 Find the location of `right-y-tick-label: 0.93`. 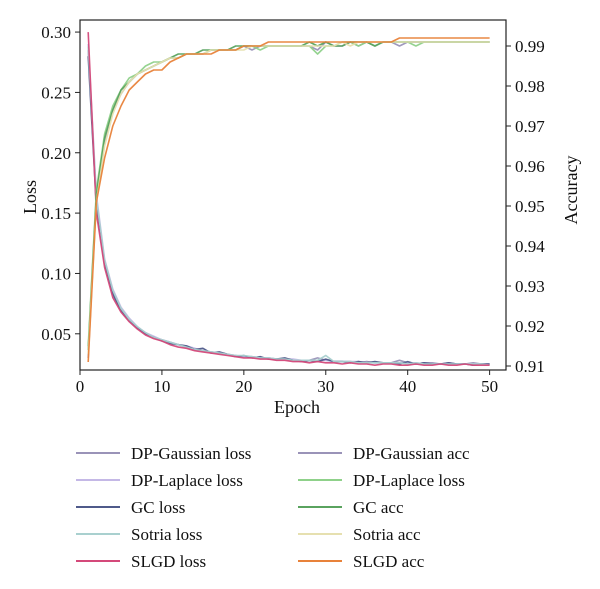

right-y-tick-label: 0.93 is located at coordinates (530, 286).